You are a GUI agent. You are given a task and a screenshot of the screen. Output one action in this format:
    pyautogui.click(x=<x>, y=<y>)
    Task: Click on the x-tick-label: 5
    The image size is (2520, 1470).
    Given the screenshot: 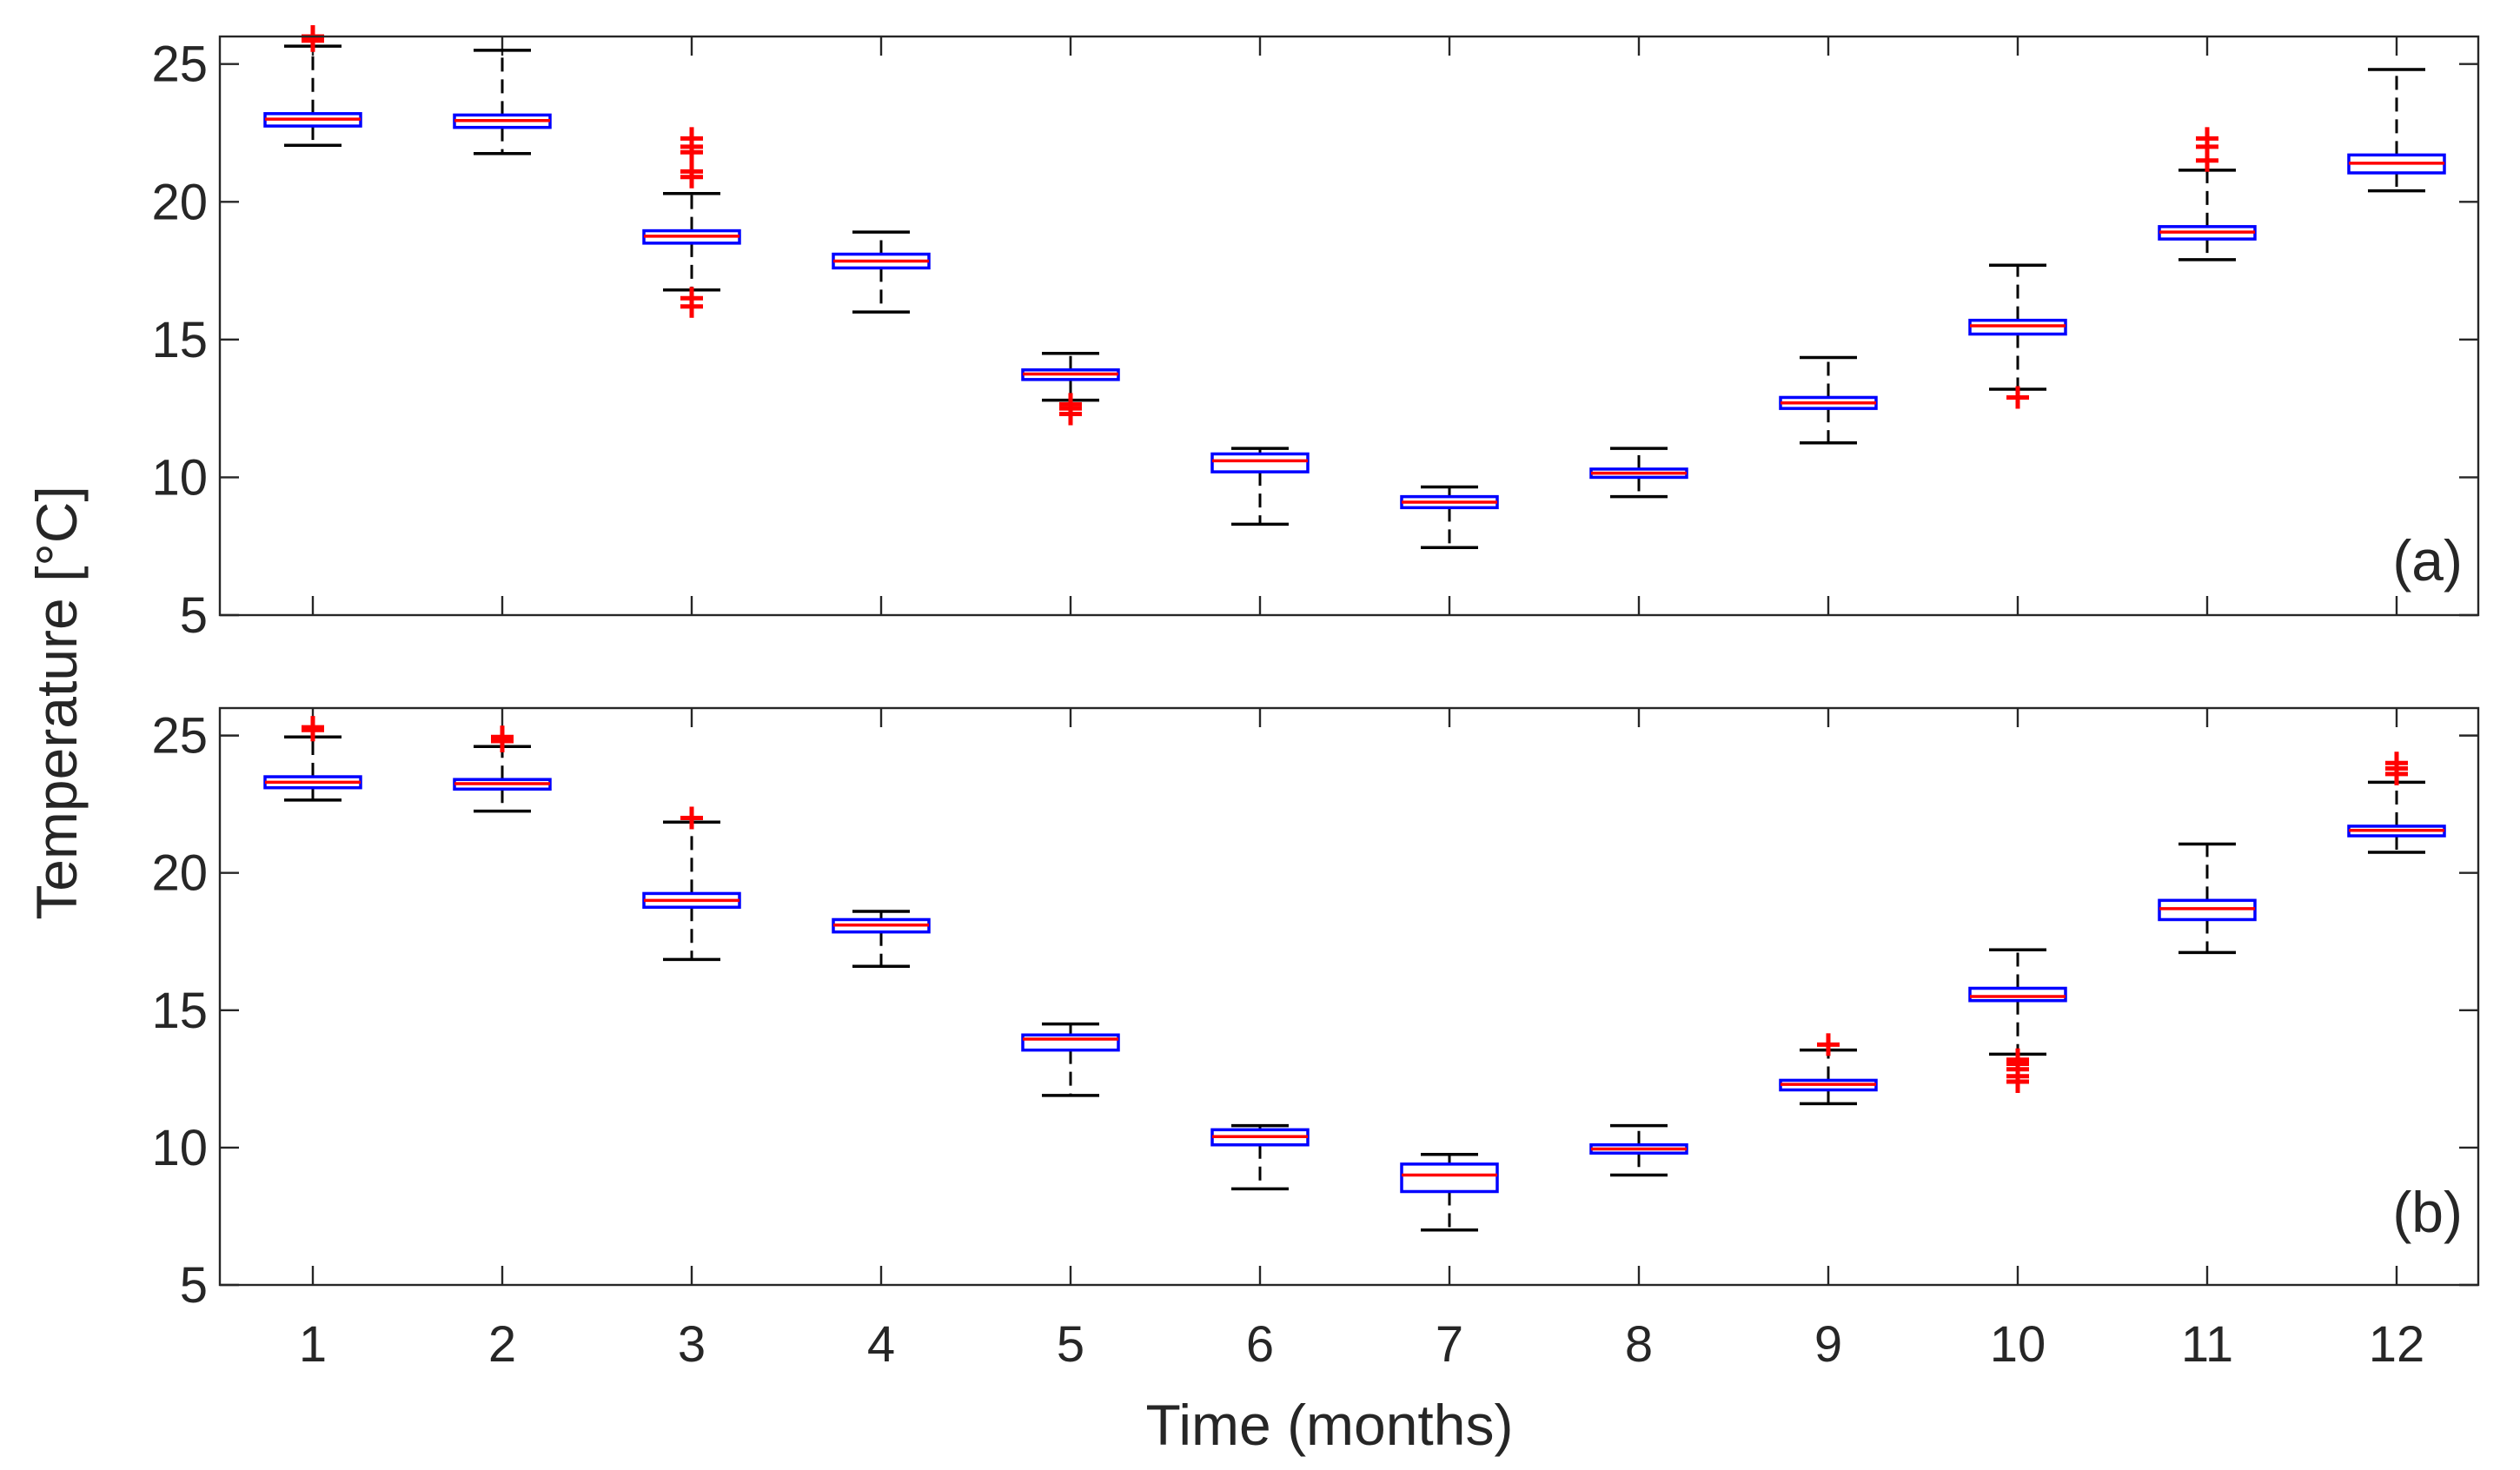 What is the action you would take?
    pyautogui.click(x=1070, y=1344)
    